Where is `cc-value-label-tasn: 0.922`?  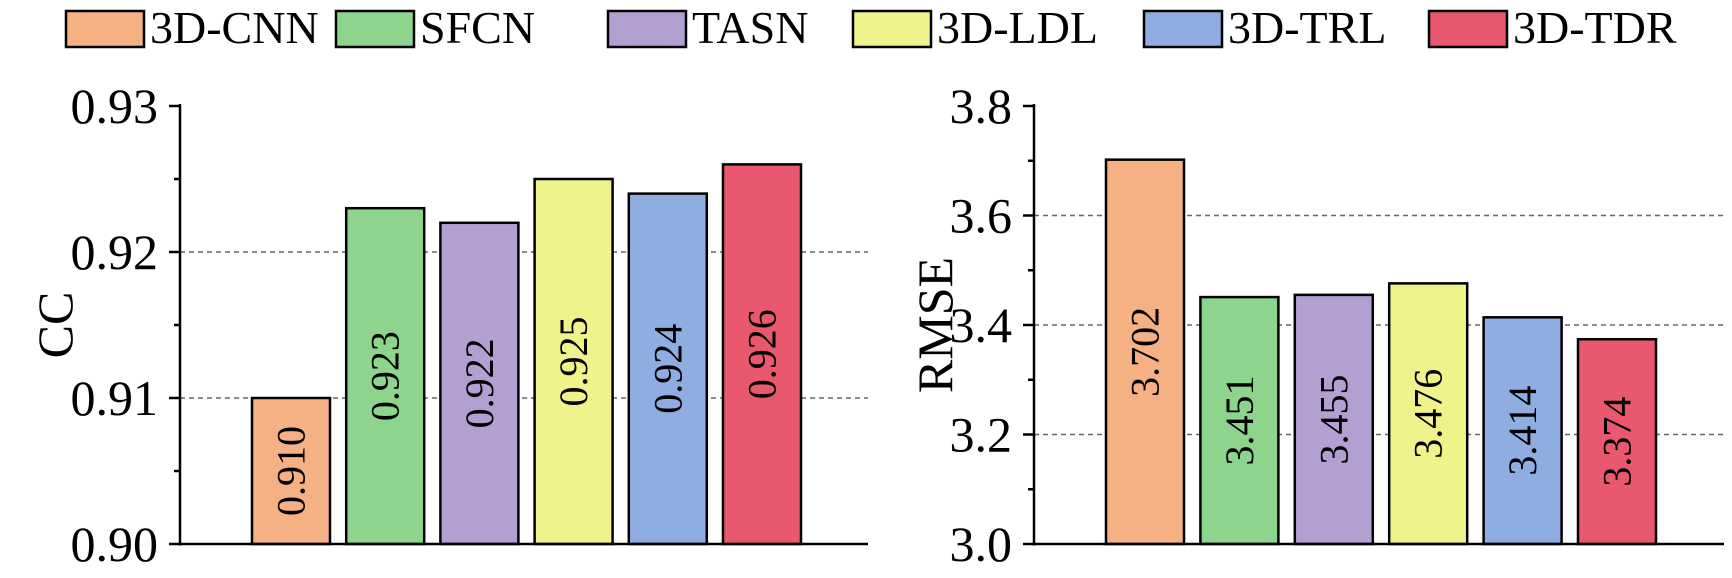 cc-value-label-tasn: 0.922 is located at coordinates (479, 383).